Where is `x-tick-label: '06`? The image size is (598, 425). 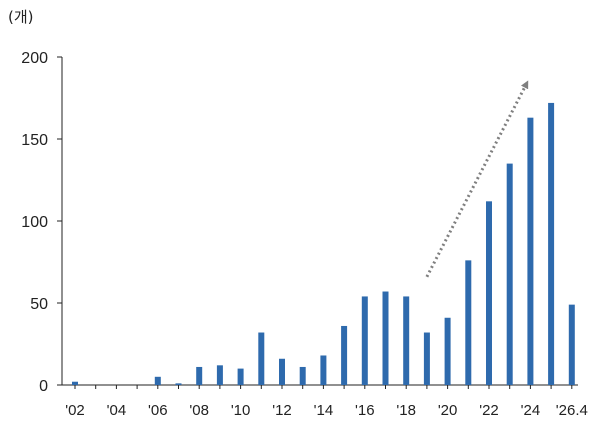 x-tick-label: '06 is located at coordinates (158, 410).